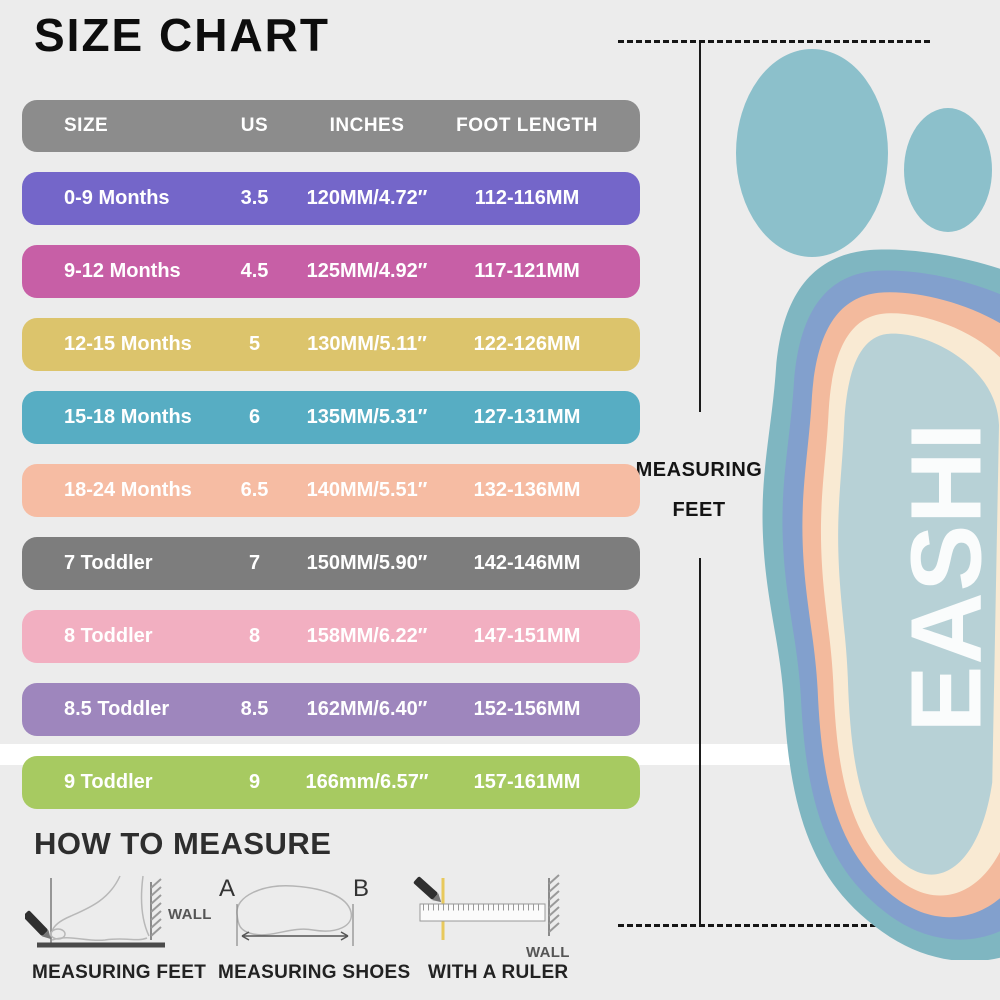  I want to click on table-cell: 8.5 Toddler, so click(117, 709).